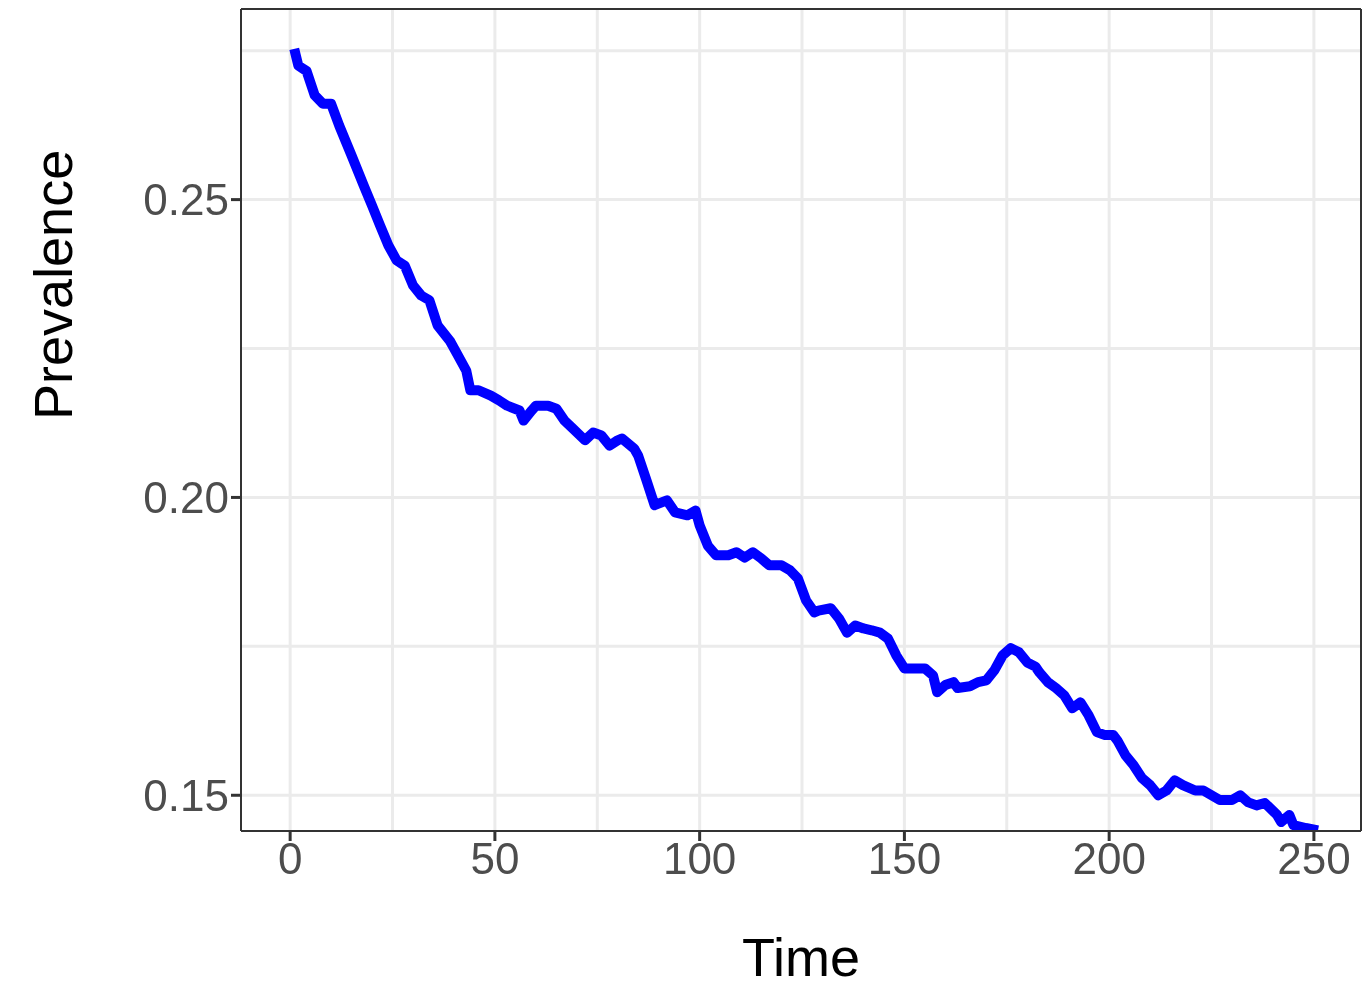 The image size is (1365, 986). I want to click on x-axis-title: Time, so click(801, 956).